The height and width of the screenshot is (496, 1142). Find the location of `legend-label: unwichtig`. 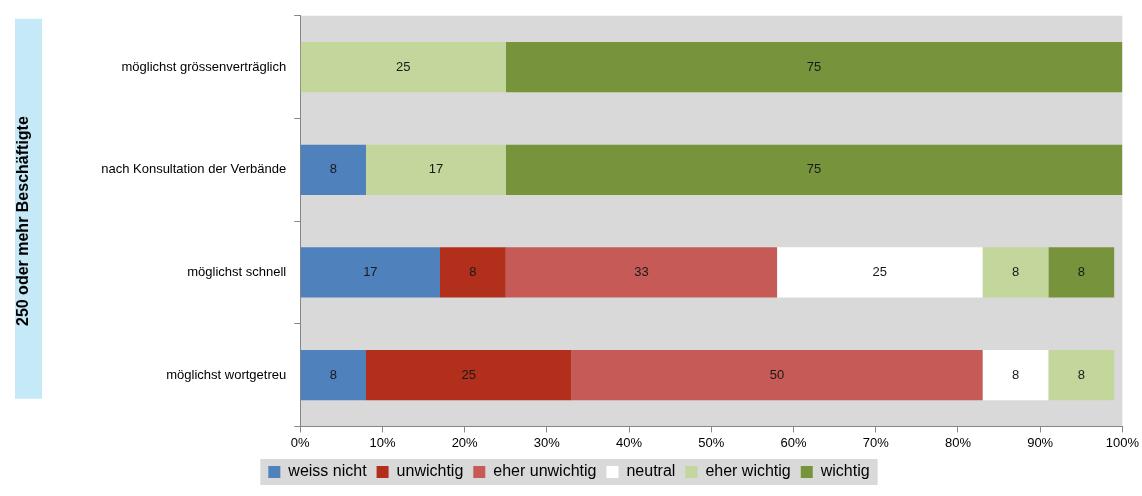

legend-label: unwichtig is located at coordinates (430, 471).